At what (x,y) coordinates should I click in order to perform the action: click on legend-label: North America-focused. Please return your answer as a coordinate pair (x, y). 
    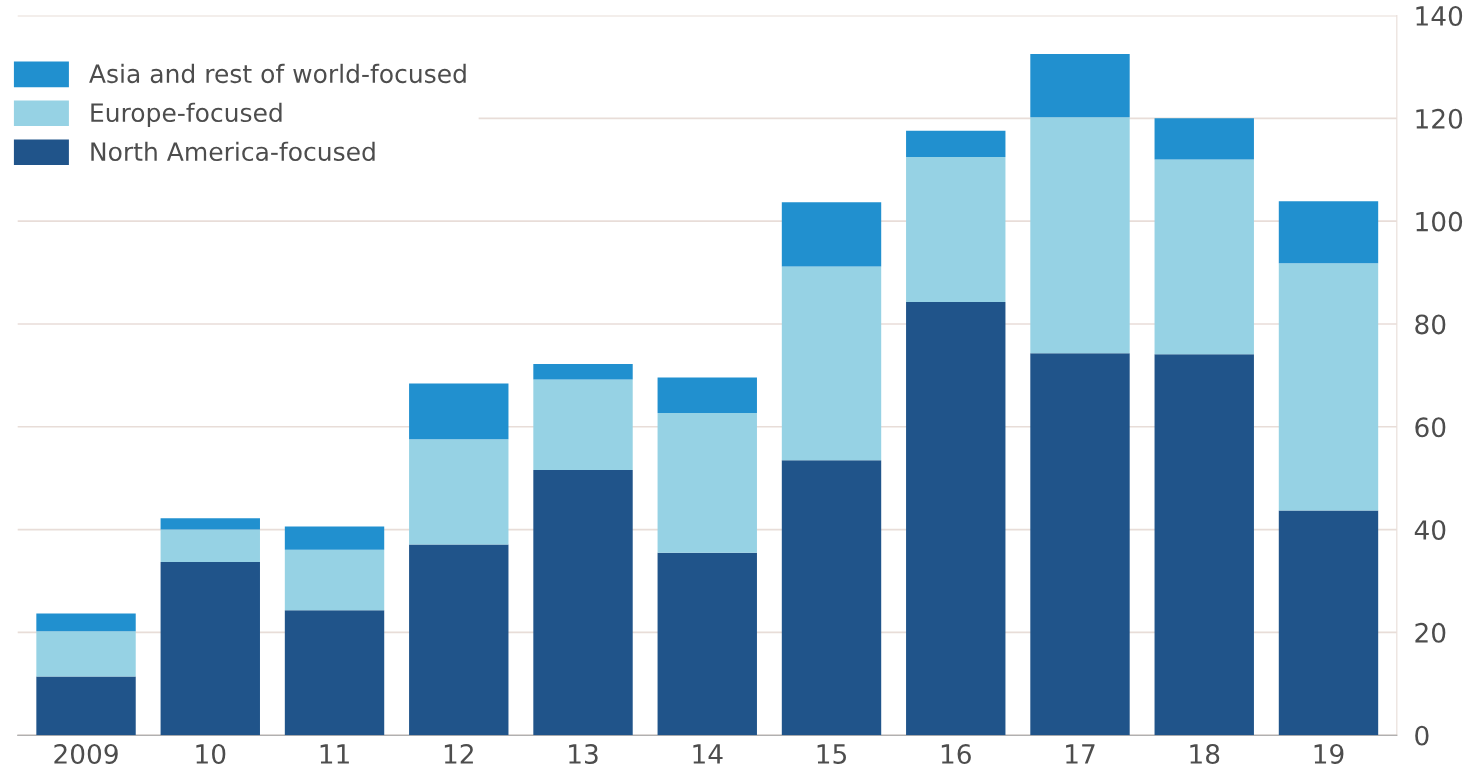
    Looking at the image, I should click on (233, 151).